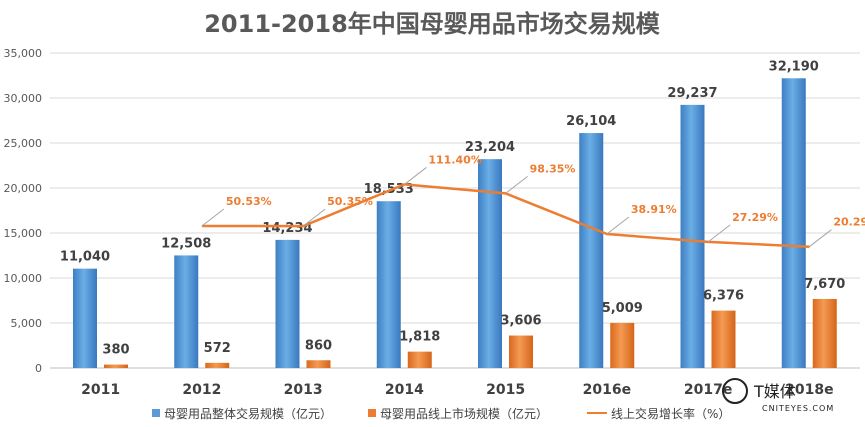  What do you see at coordinates (156, 413) in the screenshot?
I see `legend-swatch-total` at bounding box center [156, 413].